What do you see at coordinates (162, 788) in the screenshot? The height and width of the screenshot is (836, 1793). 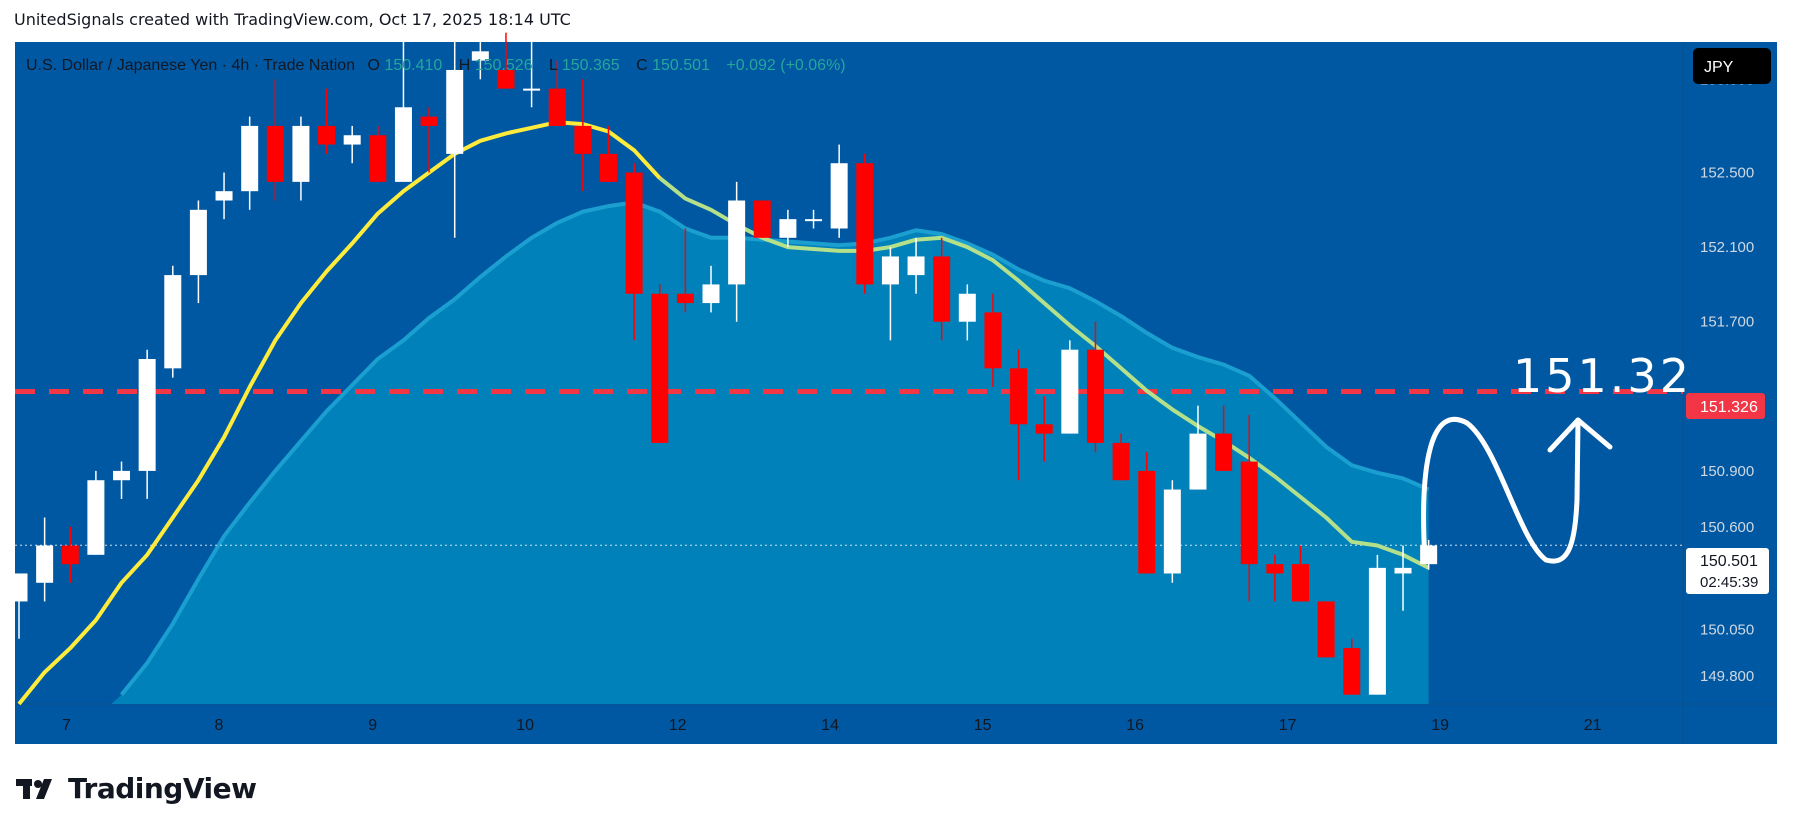 I see `brand-name: TradingView` at bounding box center [162, 788].